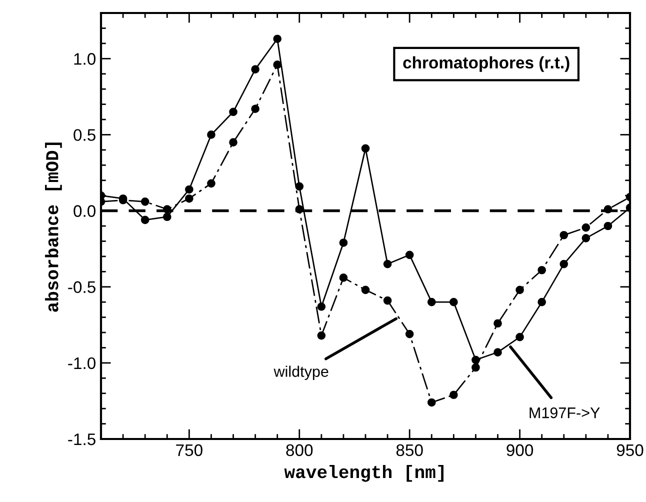 The height and width of the screenshot is (502, 646). What do you see at coordinates (85, 135) in the screenshot?
I see `y-tick-label: 0.5` at bounding box center [85, 135].